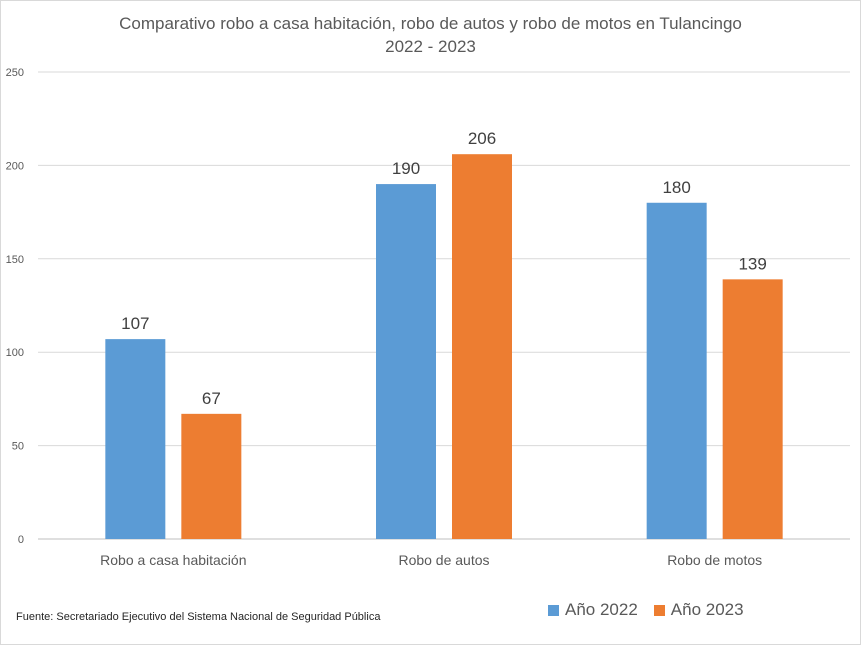 The image size is (861, 645). Describe the element at coordinates (714, 560) in the screenshot. I see `x-tick-label: Robo de motos` at that location.